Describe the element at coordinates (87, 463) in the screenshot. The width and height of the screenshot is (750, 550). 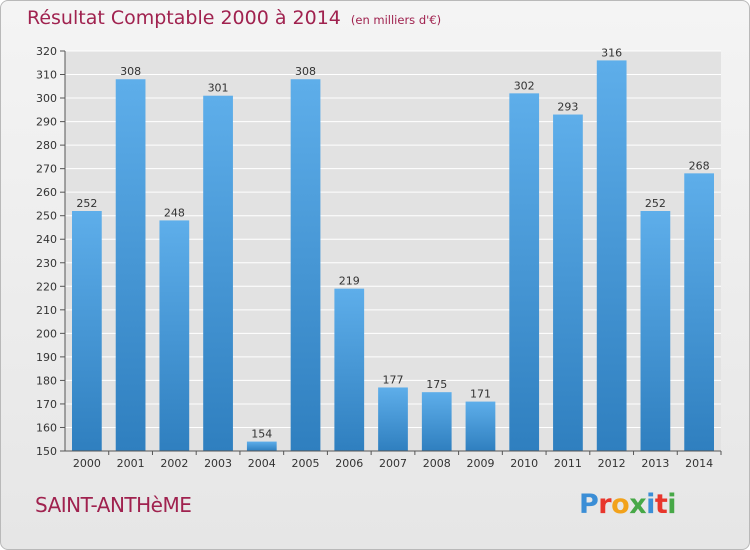
I see `x-tick-label: 2000` at that location.